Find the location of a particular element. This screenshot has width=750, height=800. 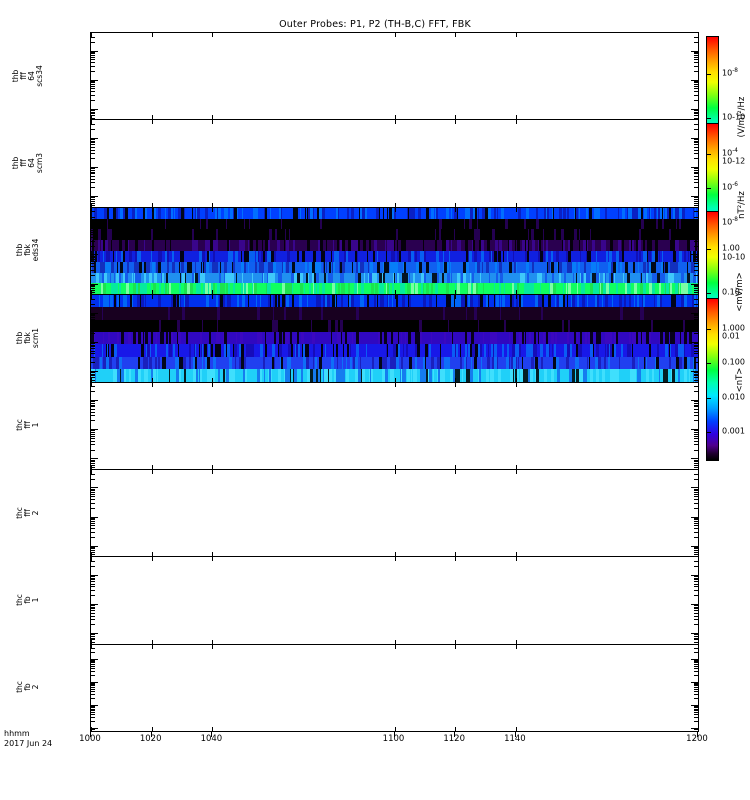

panel-thc-fb-2: 1000100101 is located at coordinates (394, 687).